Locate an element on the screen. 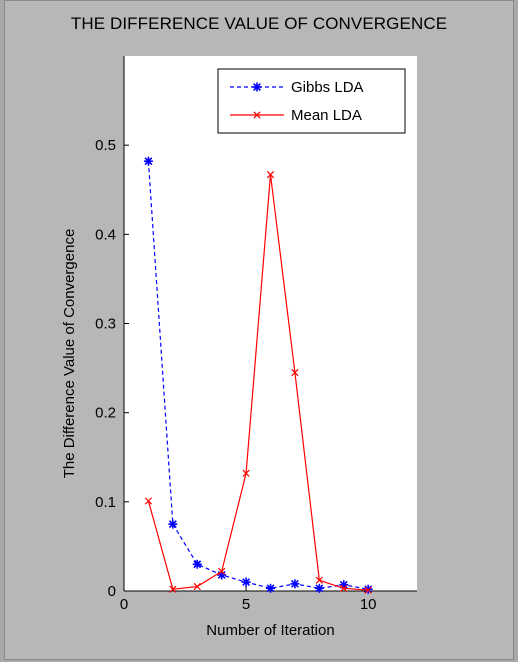 The height and width of the screenshot is (662, 518). legend: Gibbs LDA Mean LDA is located at coordinates (311, 101).